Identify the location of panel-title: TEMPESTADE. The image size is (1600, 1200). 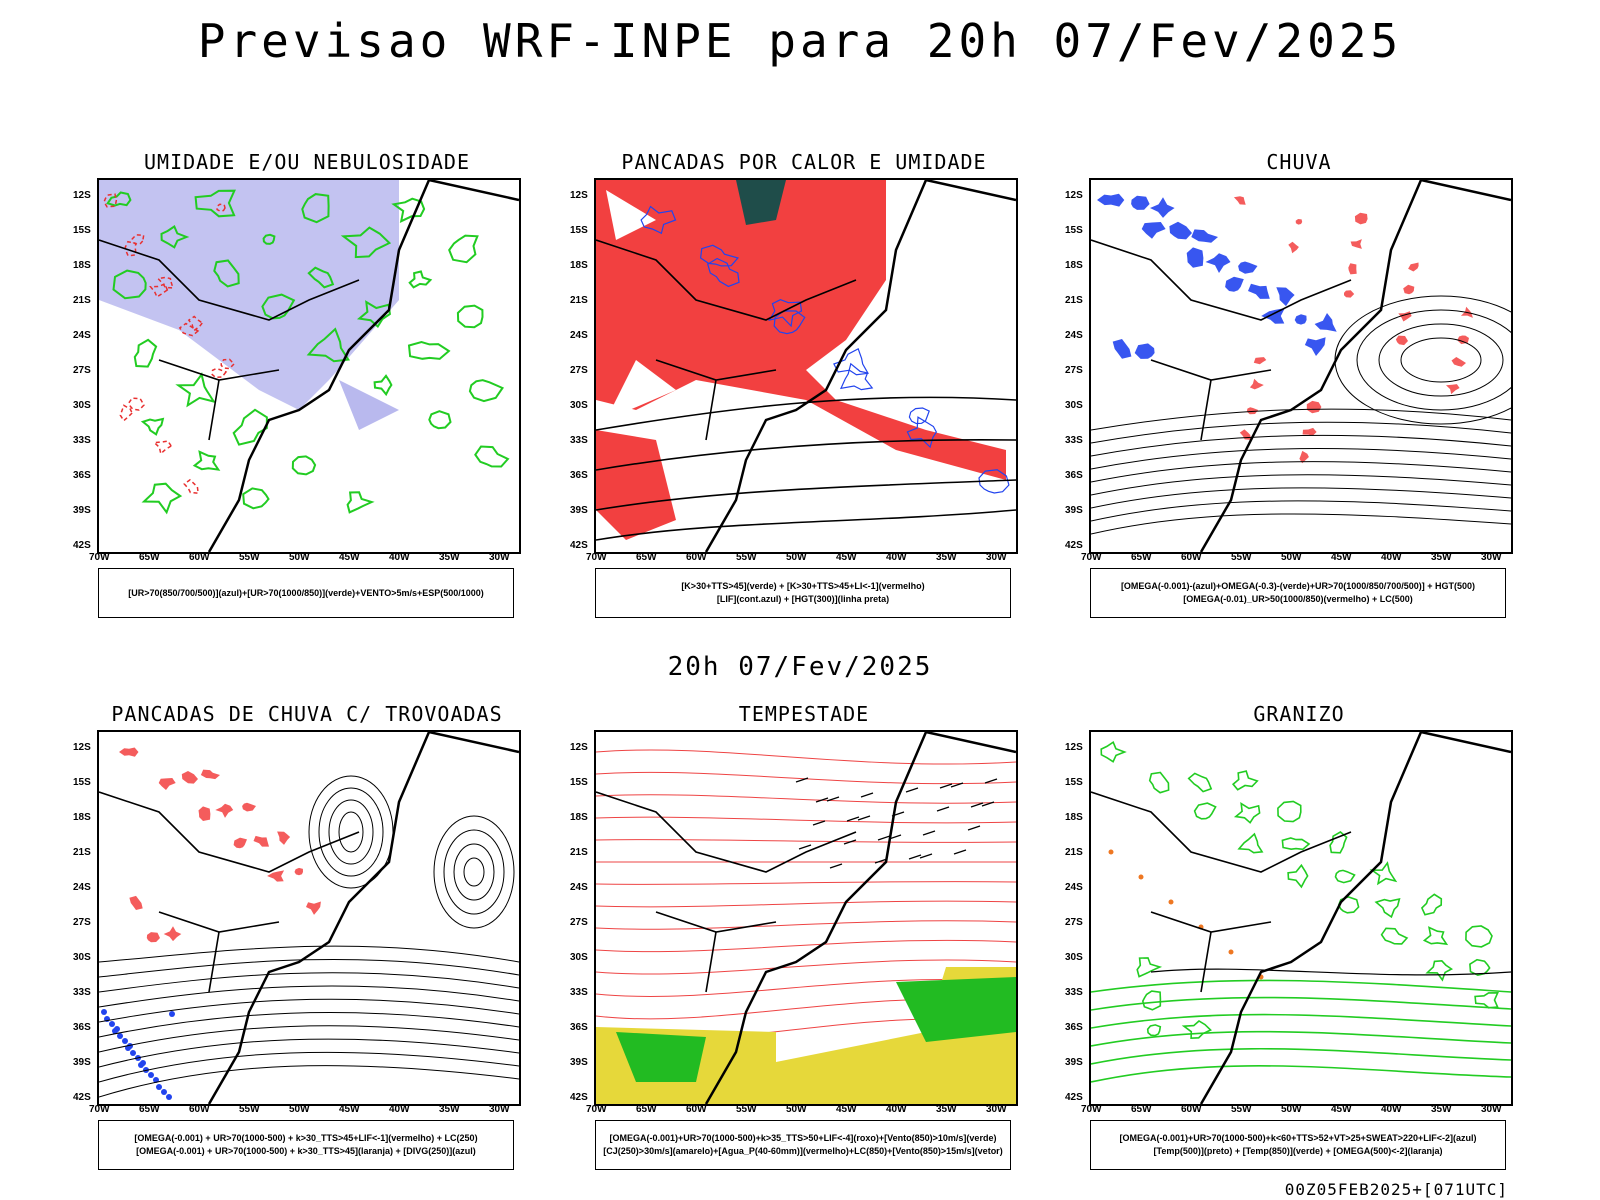
(804, 714).